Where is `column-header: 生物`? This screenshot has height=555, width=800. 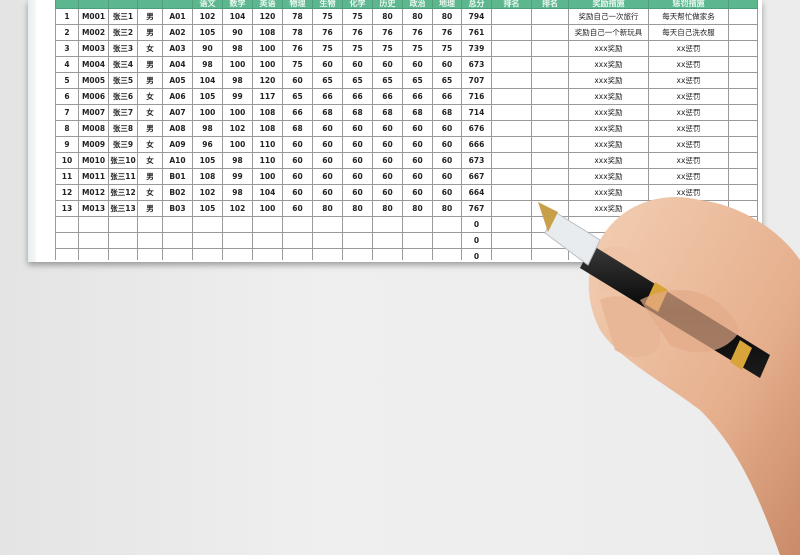
column-header: 生物 is located at coordinates (327, 4).